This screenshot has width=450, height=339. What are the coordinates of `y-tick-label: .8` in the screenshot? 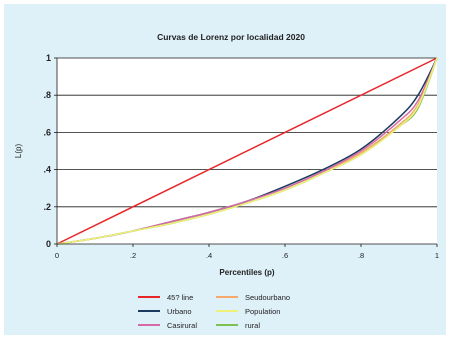 It's located at (47, 95).